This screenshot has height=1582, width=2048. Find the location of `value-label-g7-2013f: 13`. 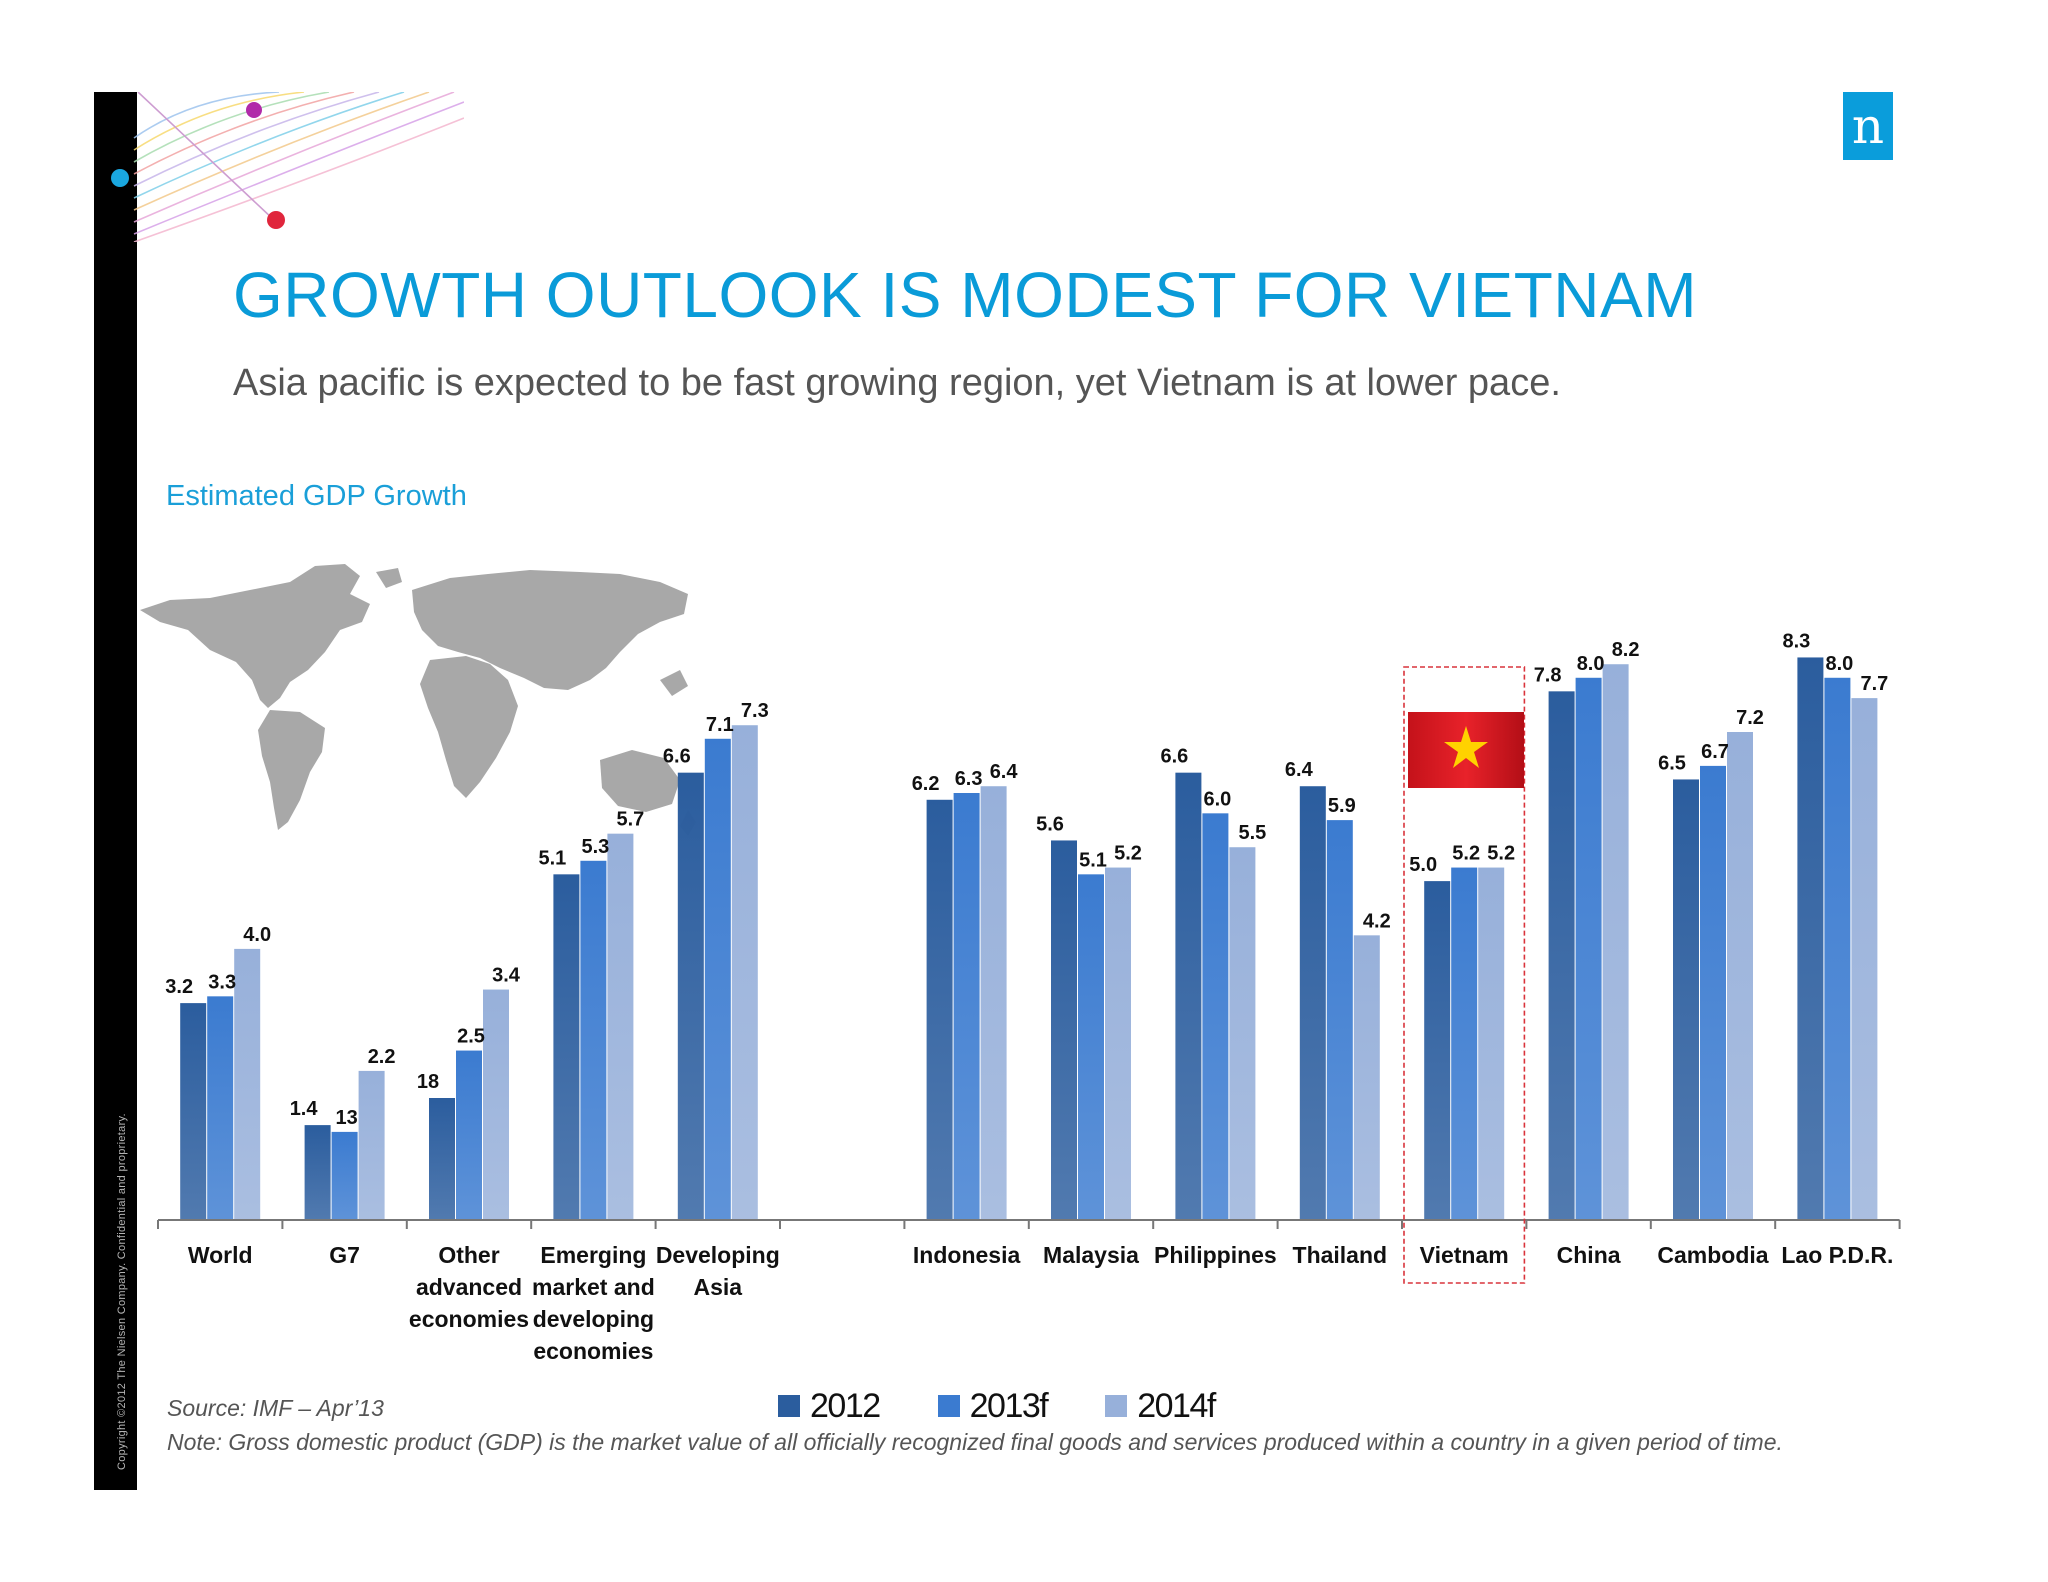

value-label-g7-2013f: 13 is located at coordinates (346, 1118).